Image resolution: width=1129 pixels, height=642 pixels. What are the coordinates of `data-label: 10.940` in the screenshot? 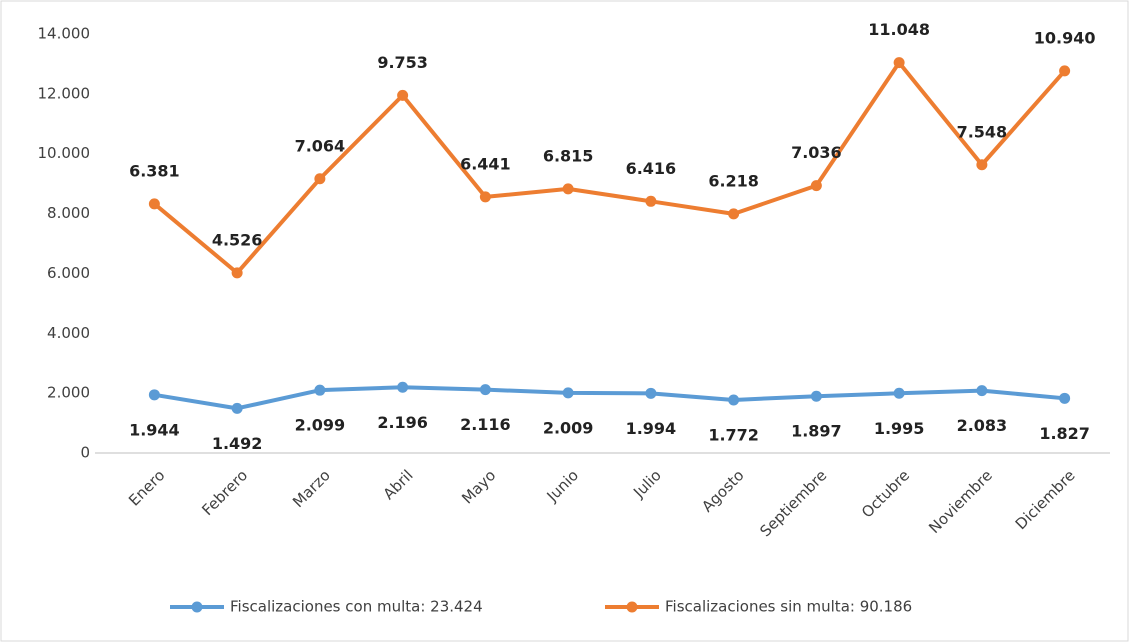 It's located at (1065, 37).